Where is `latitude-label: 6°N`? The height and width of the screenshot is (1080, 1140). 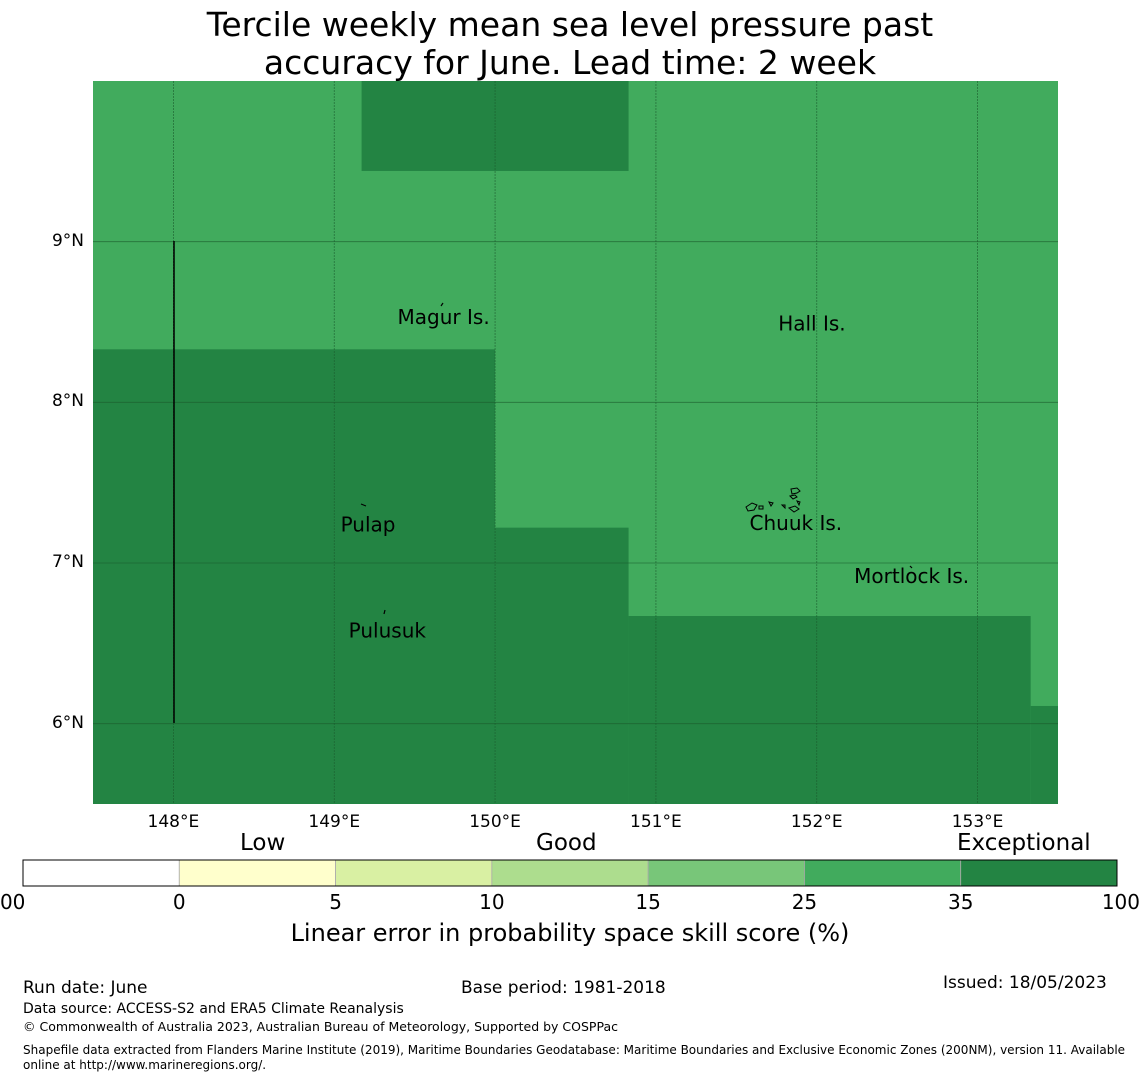
latitude-label: 6°N is located at coordinates (67, 722).